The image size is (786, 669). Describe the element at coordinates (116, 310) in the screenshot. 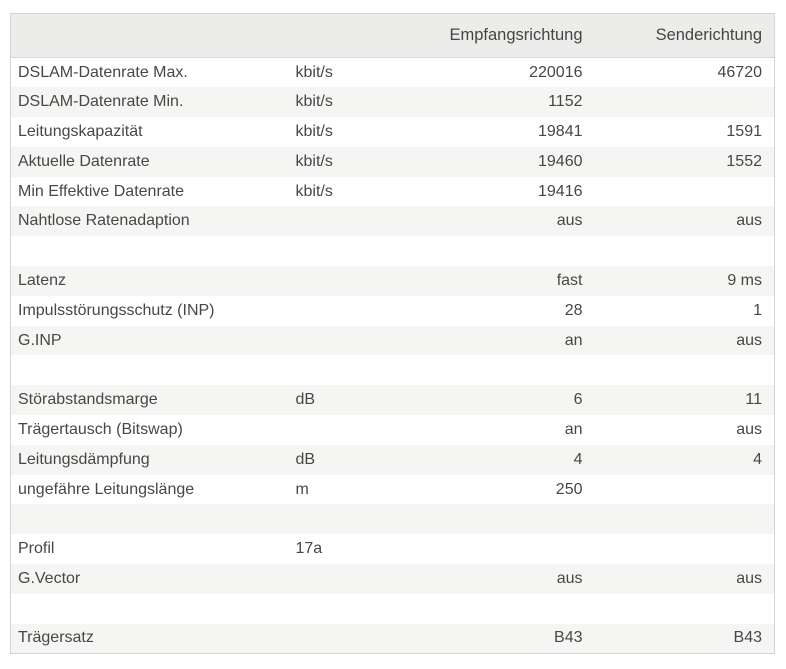

I see `row-label: Impulsstörungsschutz (INP)` at that location.